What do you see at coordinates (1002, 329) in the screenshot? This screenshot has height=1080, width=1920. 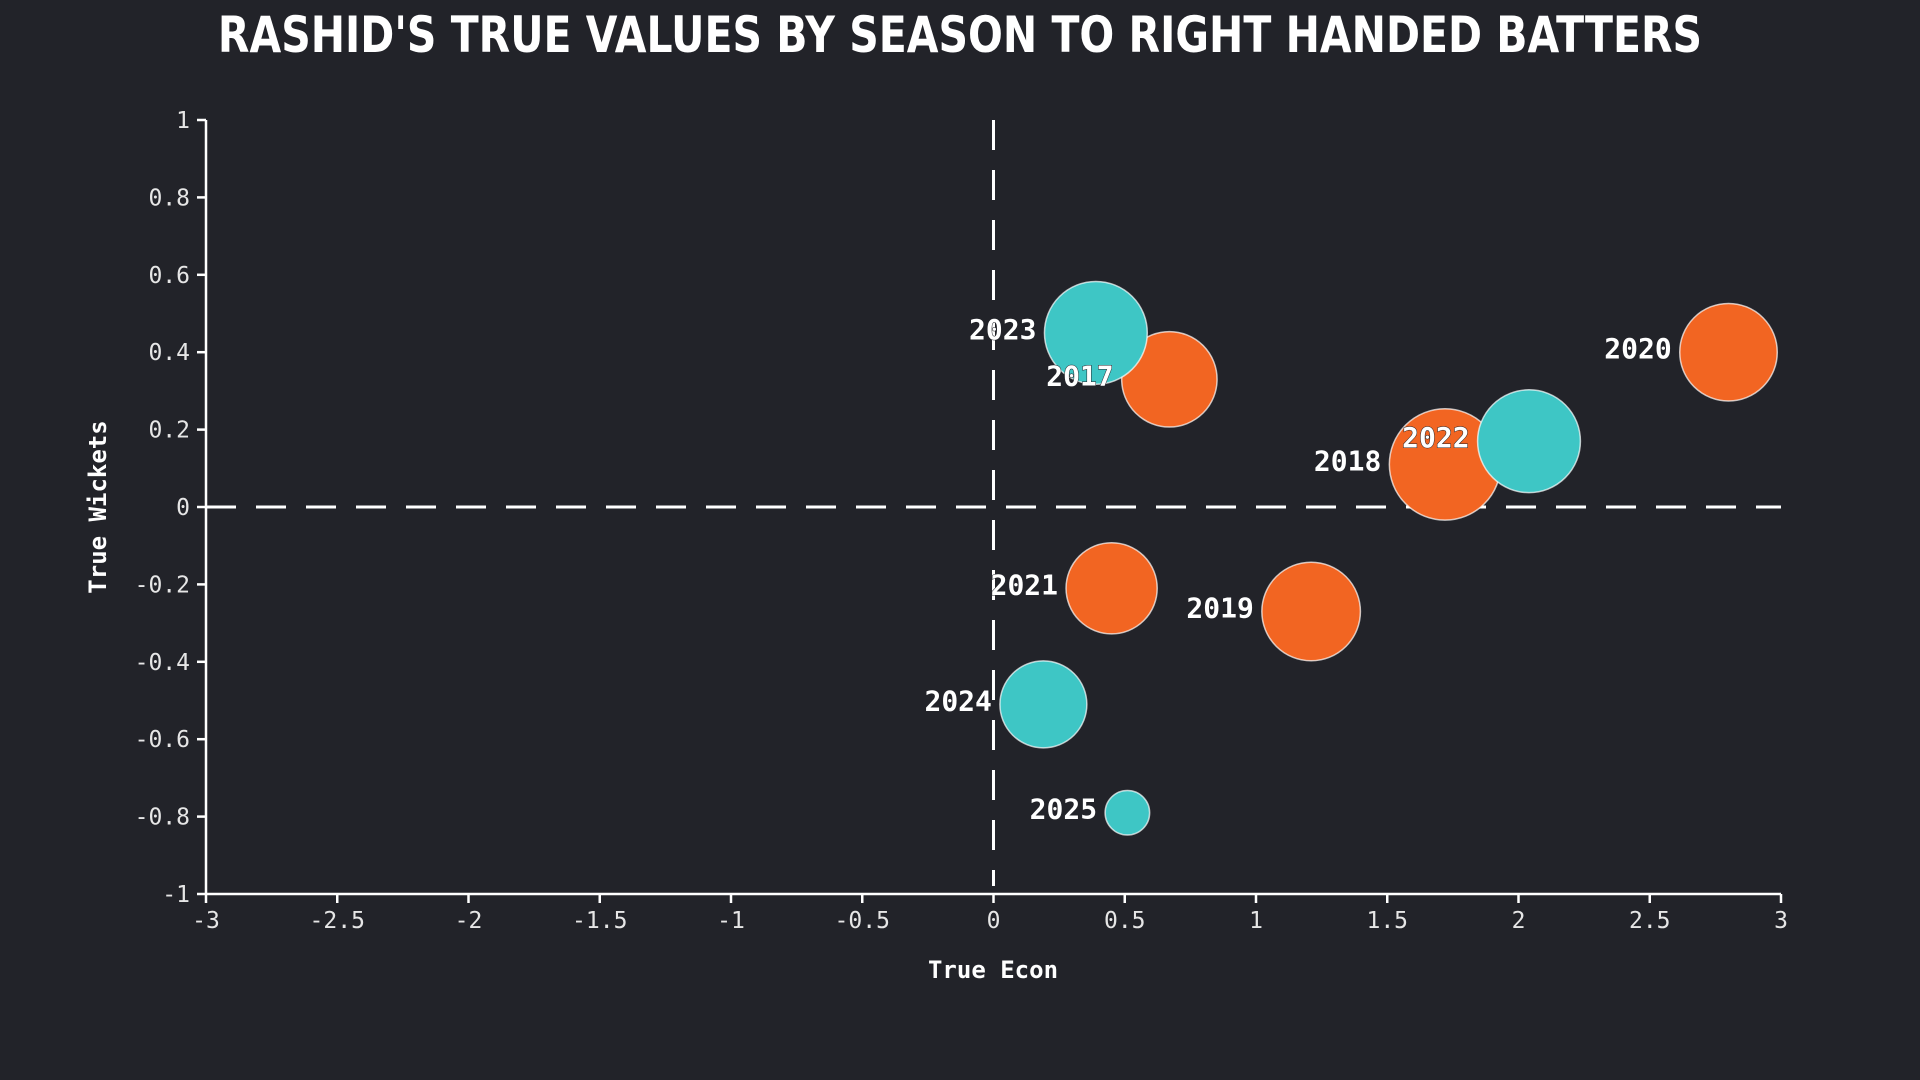 I see `point-label-2023: 2023` at bounding box center [1002, 329].